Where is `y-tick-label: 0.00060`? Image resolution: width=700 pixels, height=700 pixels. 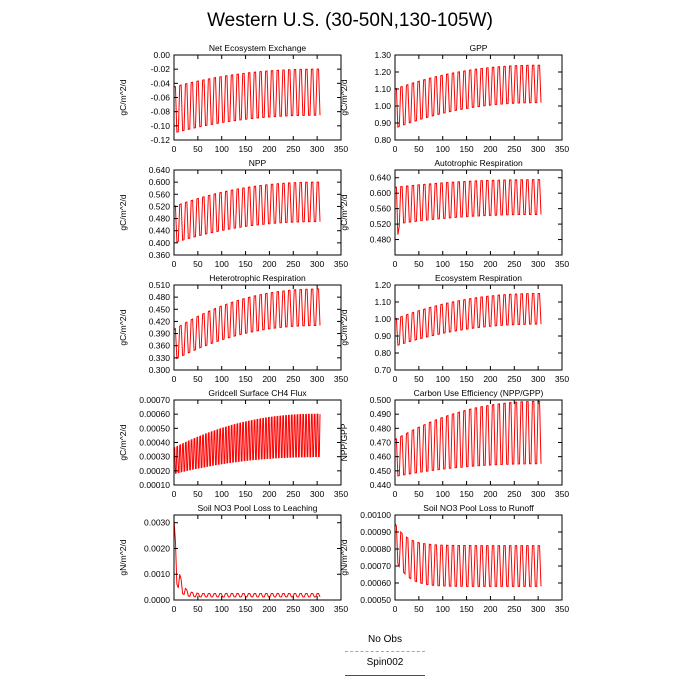 y-tick-label: 0.00060 is located at coordinates (375, 583).